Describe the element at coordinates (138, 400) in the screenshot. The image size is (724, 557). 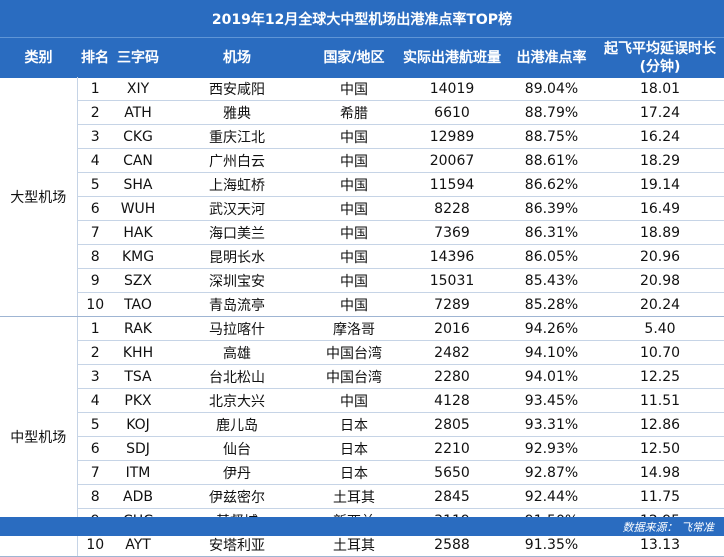
I see `cell-code: PKX` at that location.